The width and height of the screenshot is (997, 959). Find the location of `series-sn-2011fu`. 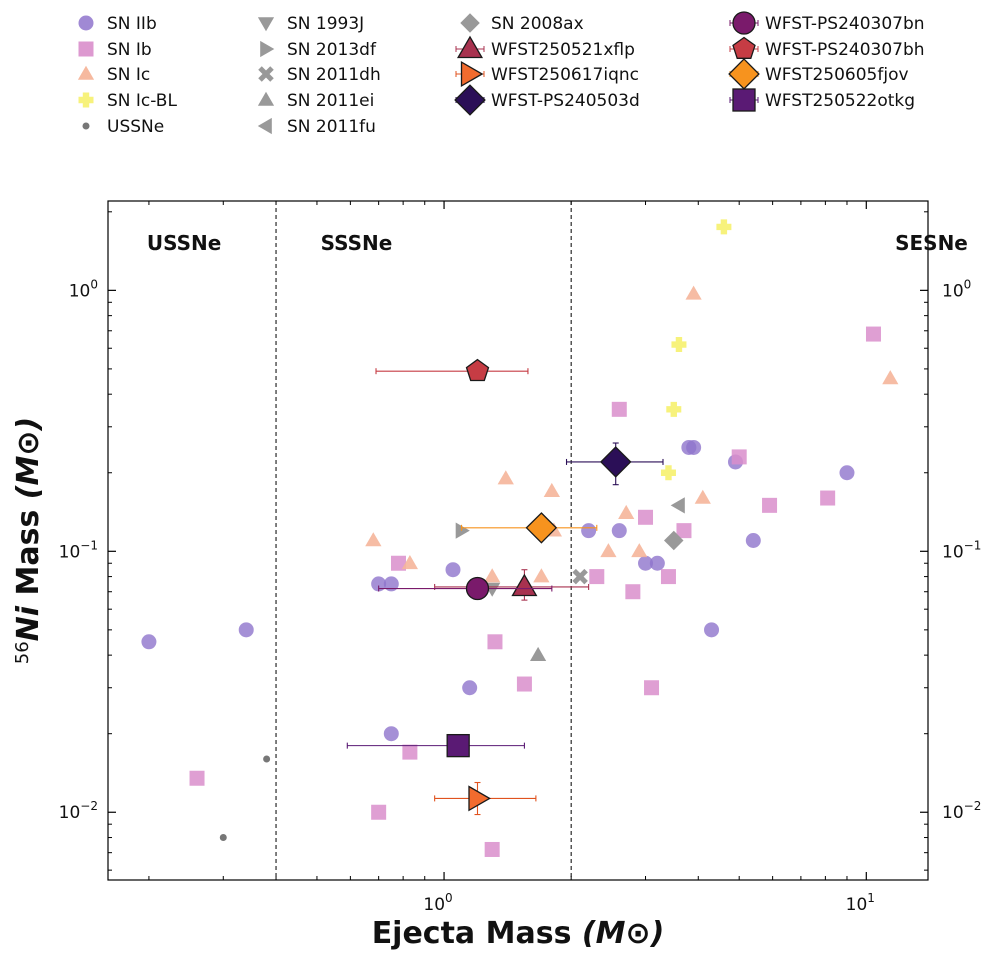

series-sn-2011fu is located at coordinates (677, 505).